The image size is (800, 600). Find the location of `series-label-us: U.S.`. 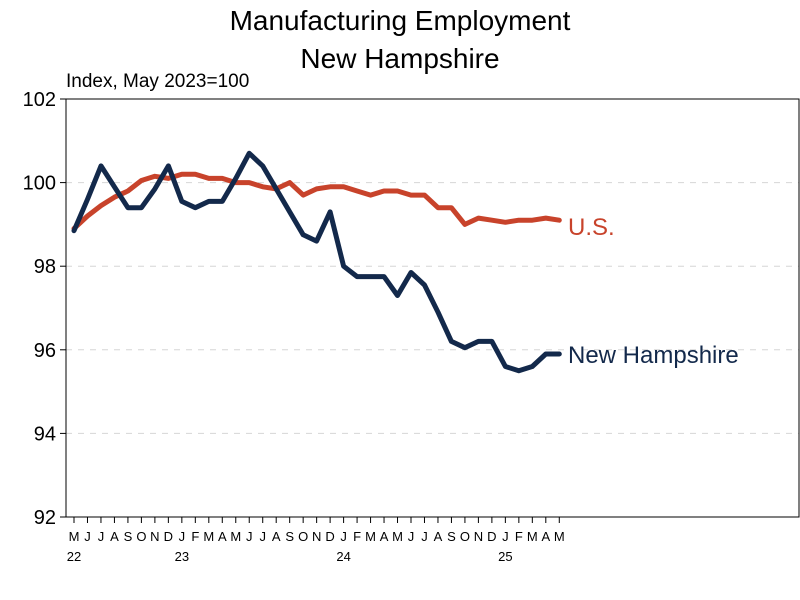

series-label-us: U.S. is located at coordinates (591, 227).